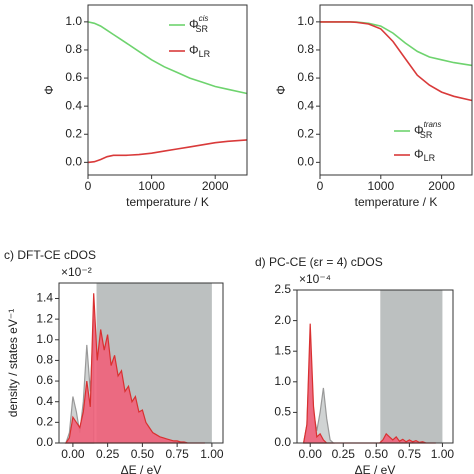 Image resolution: width=474 pixels, height=474 pixels. Describe the element at coordinates (433, 124) in the screenshot. I see `legend-superscript: trans` at that location.